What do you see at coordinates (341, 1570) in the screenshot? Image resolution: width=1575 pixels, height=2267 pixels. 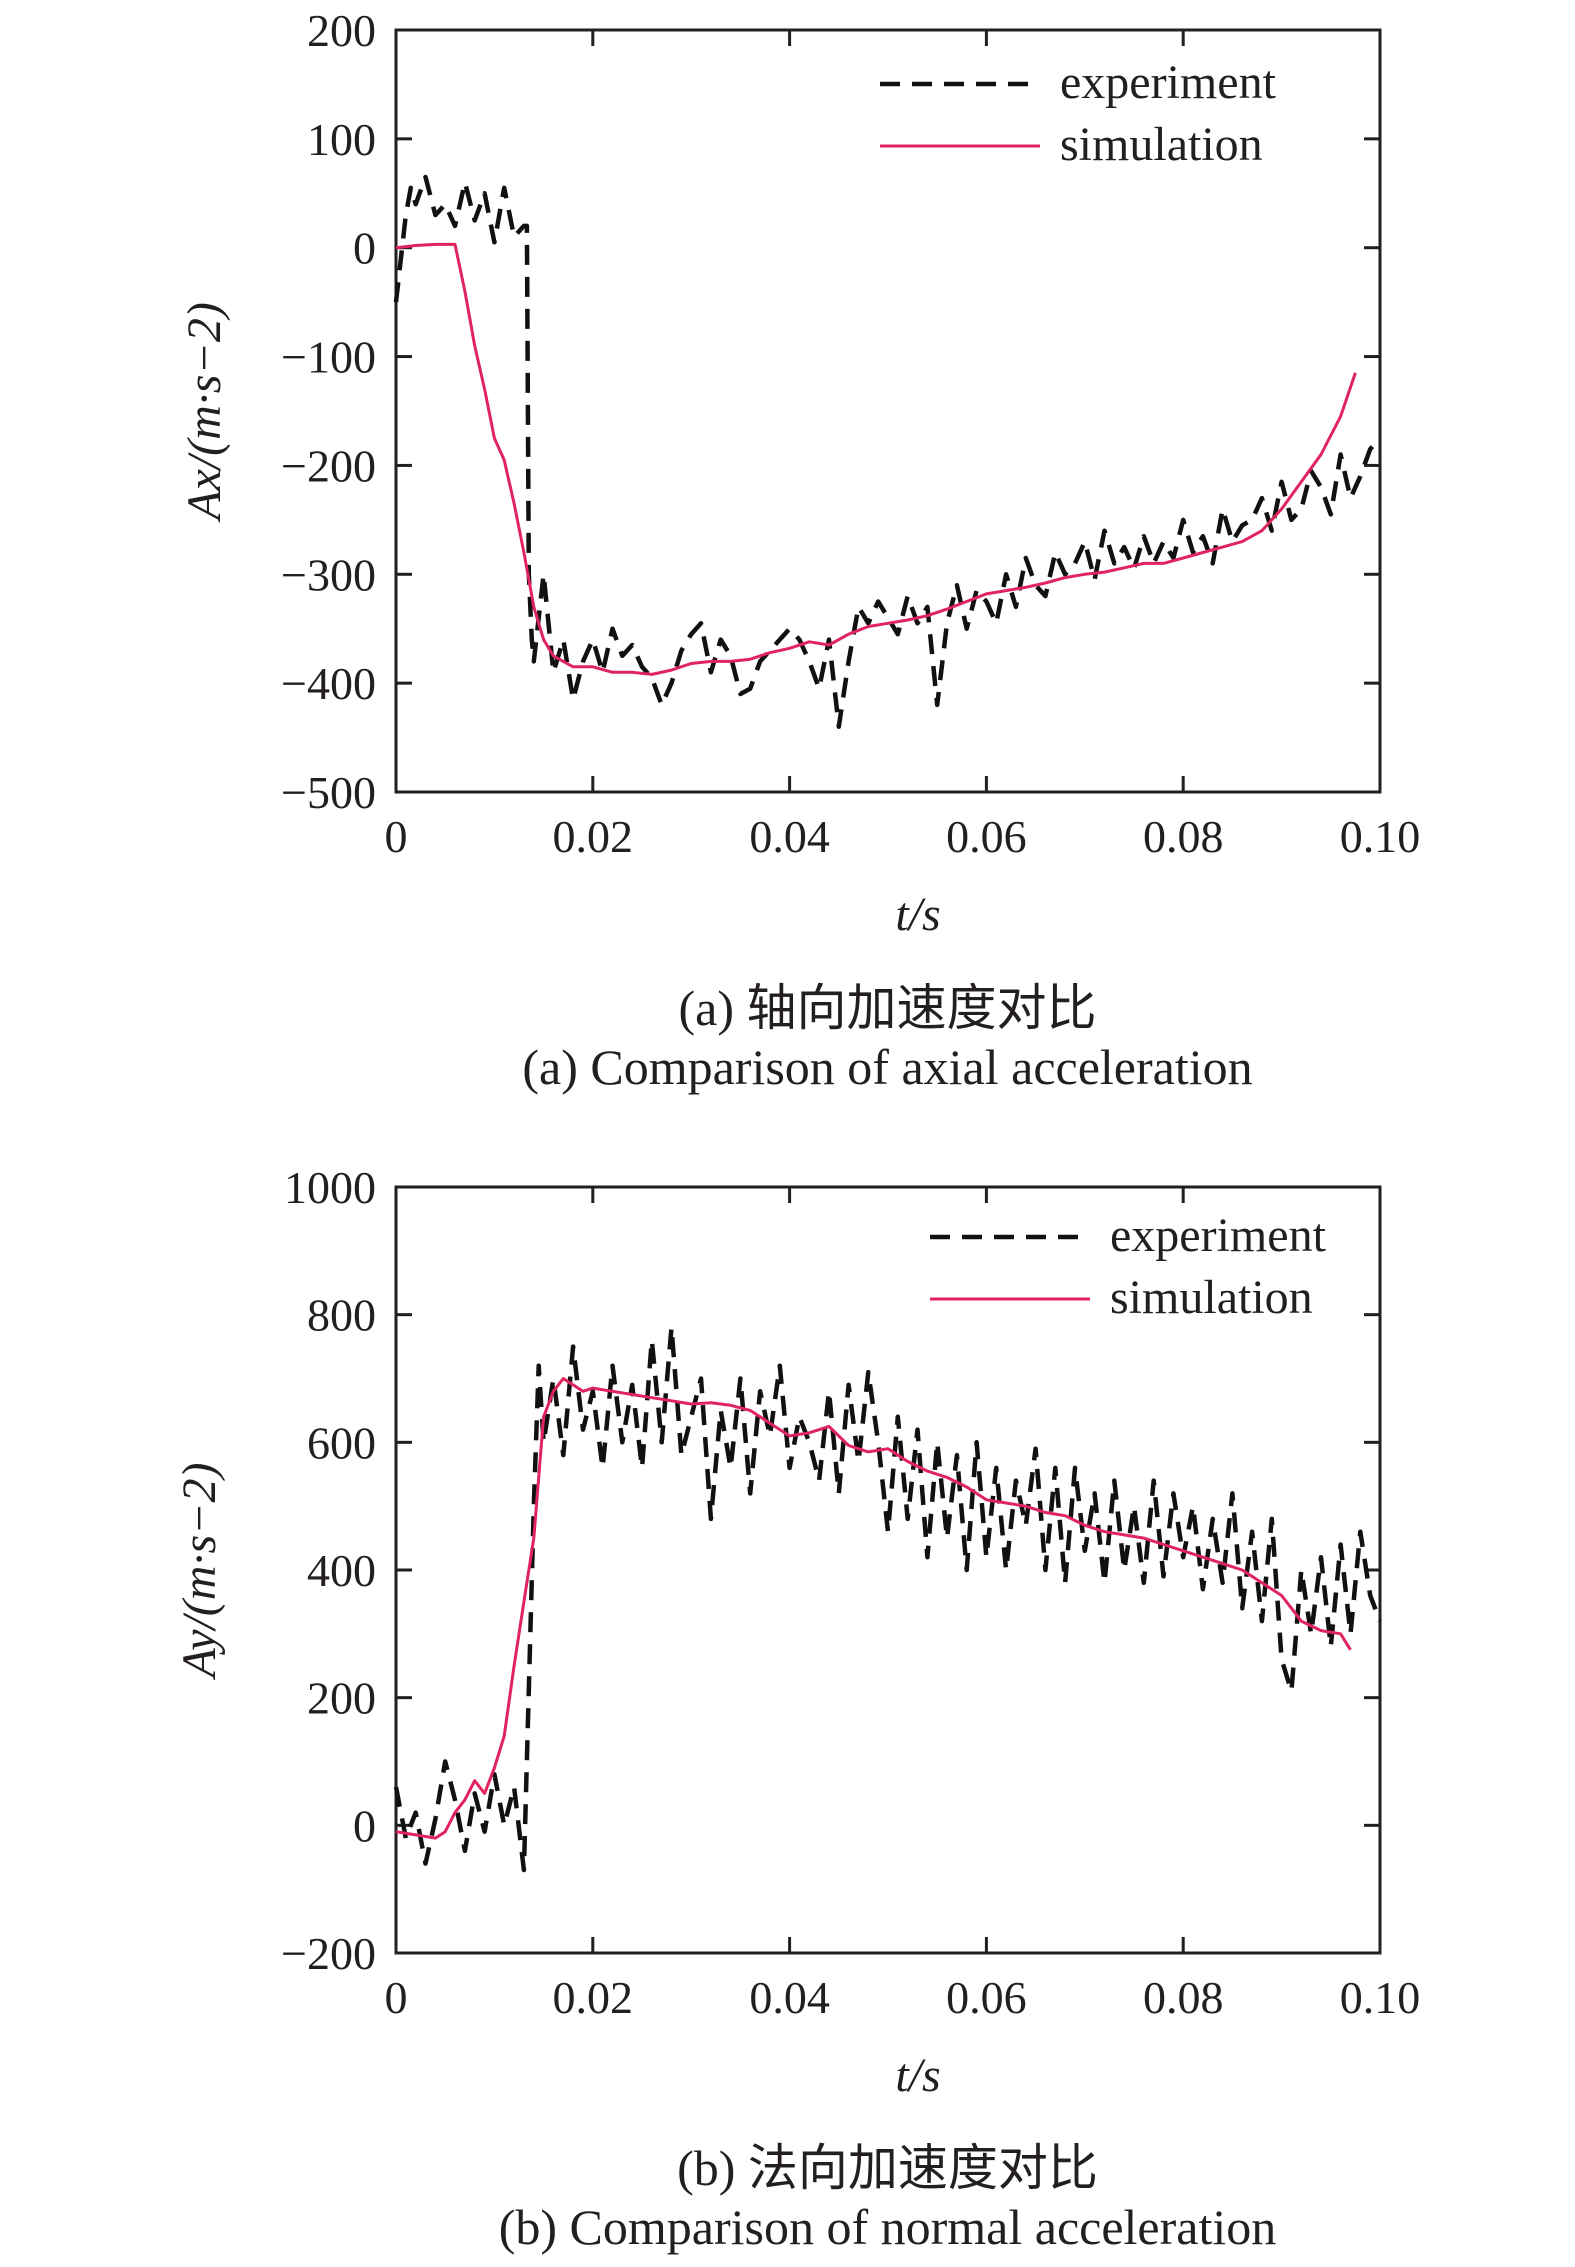 I see `y-tick-label: 400` at bounding box center [341, 1570].